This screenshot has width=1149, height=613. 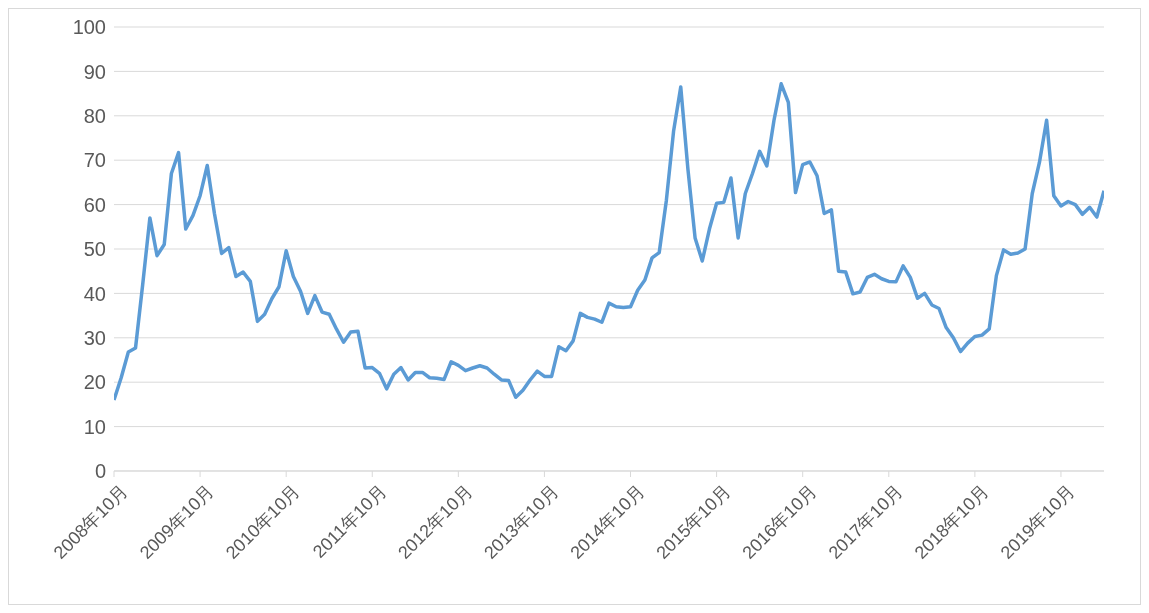 What do you see at coordinates (94, 426) in the screenshot?
I see `y-tick-label: 10` at bounding box center [94, 426].